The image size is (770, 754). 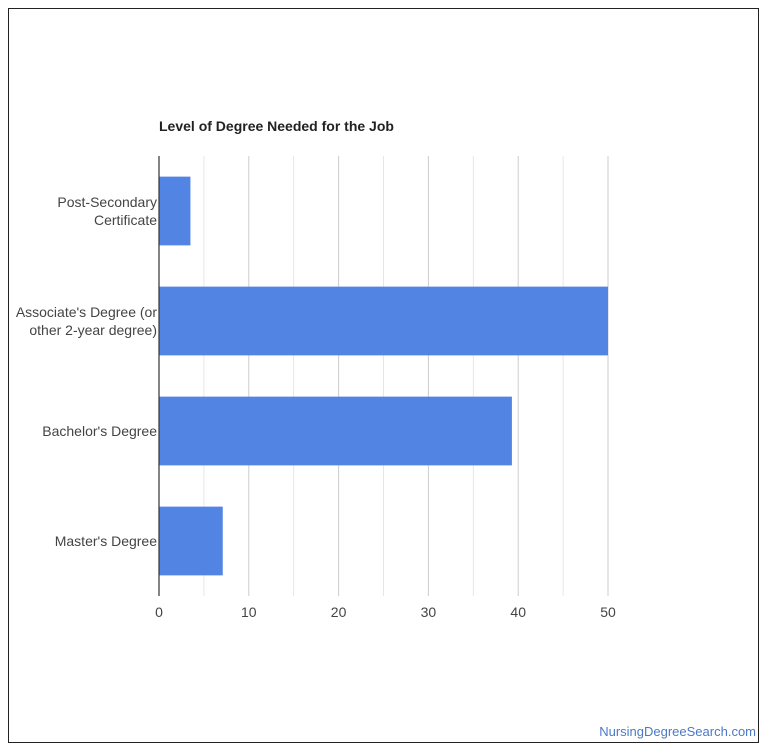 What do you see at coordinates (518, 612) in the screenshot?
I see `x-tick-label: 40` at bounding box center [518, 612].